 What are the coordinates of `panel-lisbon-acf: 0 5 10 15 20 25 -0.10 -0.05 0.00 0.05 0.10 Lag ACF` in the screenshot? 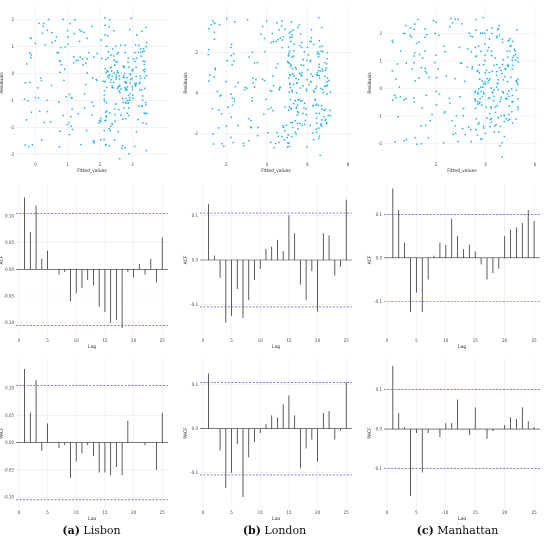 It's located at (84, 267).